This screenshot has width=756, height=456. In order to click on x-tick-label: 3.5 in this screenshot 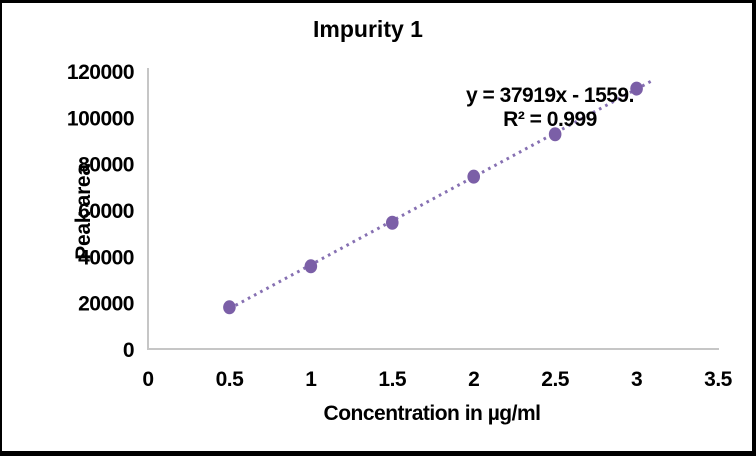, I will do `click(718, 379)`.